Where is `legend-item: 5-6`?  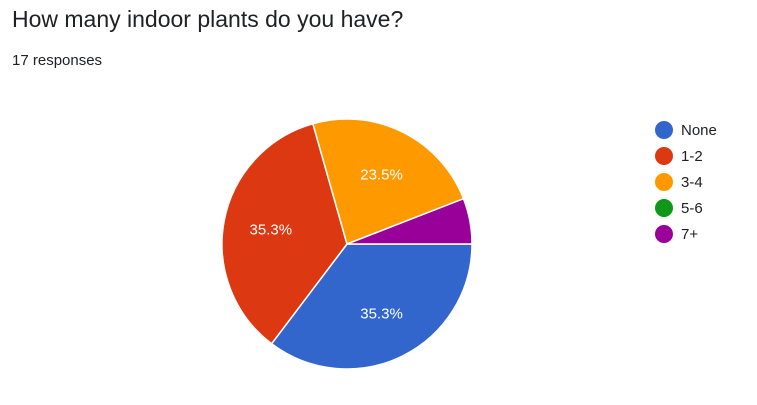 legend-item: 5-6 is located at coordinates (702, 208).